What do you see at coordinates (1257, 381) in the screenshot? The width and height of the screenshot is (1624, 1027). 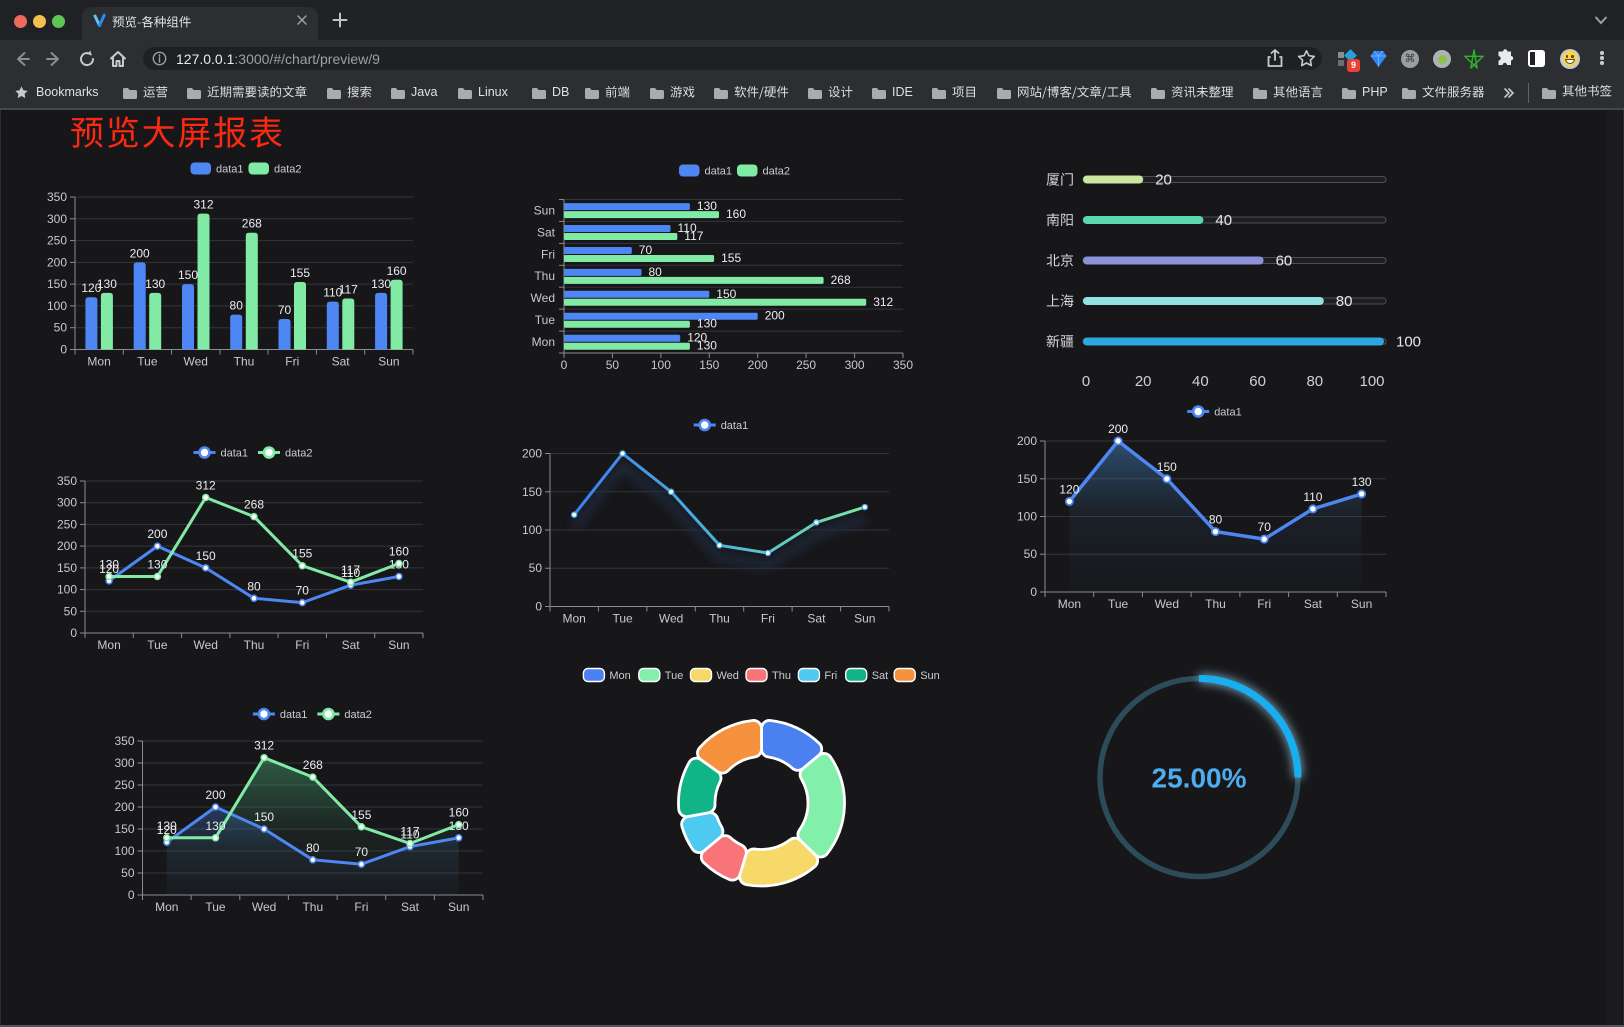 I see `svg-text: 60` at bounding box center [1257, 381].